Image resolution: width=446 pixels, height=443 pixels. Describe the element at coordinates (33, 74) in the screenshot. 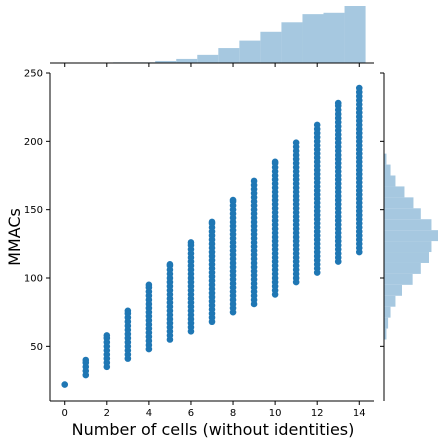

I see `y-tick-label: 250` at that location.